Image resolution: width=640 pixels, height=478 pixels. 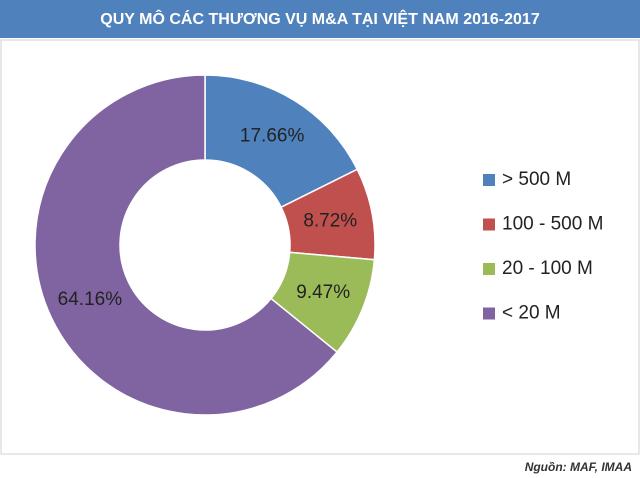 I want to click on title-bar, so click(x=320, y=19).